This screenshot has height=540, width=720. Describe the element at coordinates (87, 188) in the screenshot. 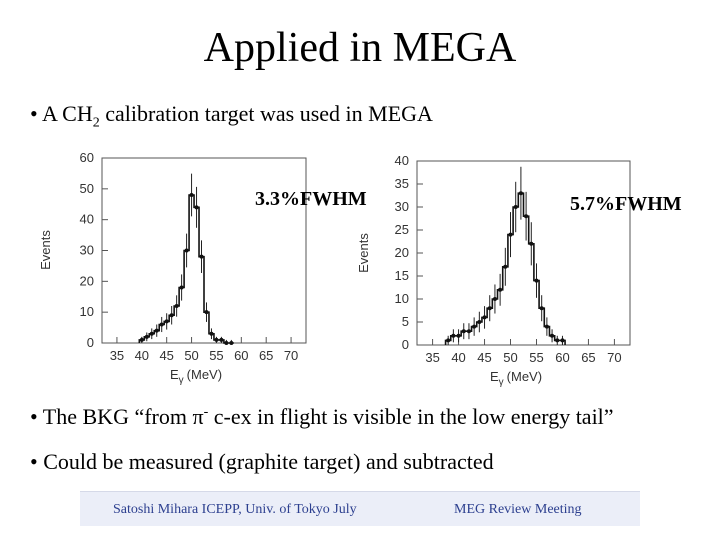

I see `y-tick-label: 50` at that location.